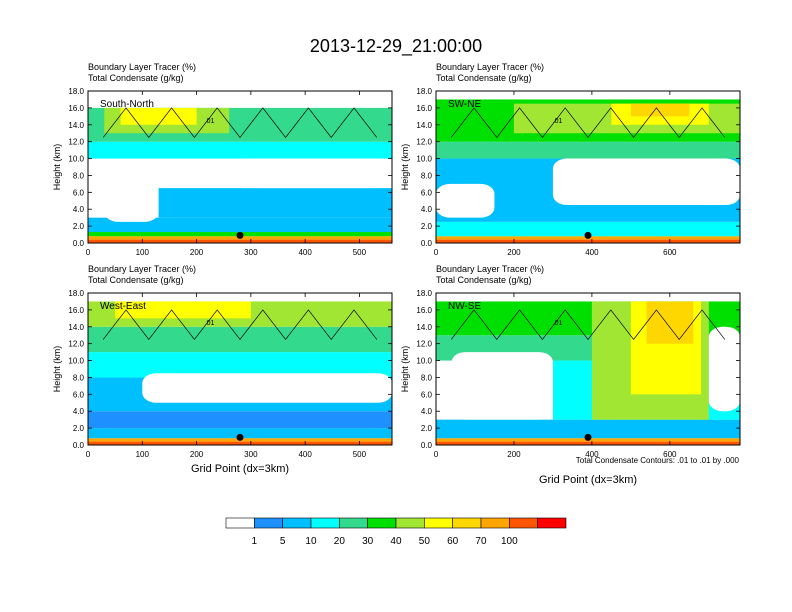 The image size is (792, 612). Describe the element at coordinates (127, 104) in the screenshot. I see `panel-name: South-North` at that location.